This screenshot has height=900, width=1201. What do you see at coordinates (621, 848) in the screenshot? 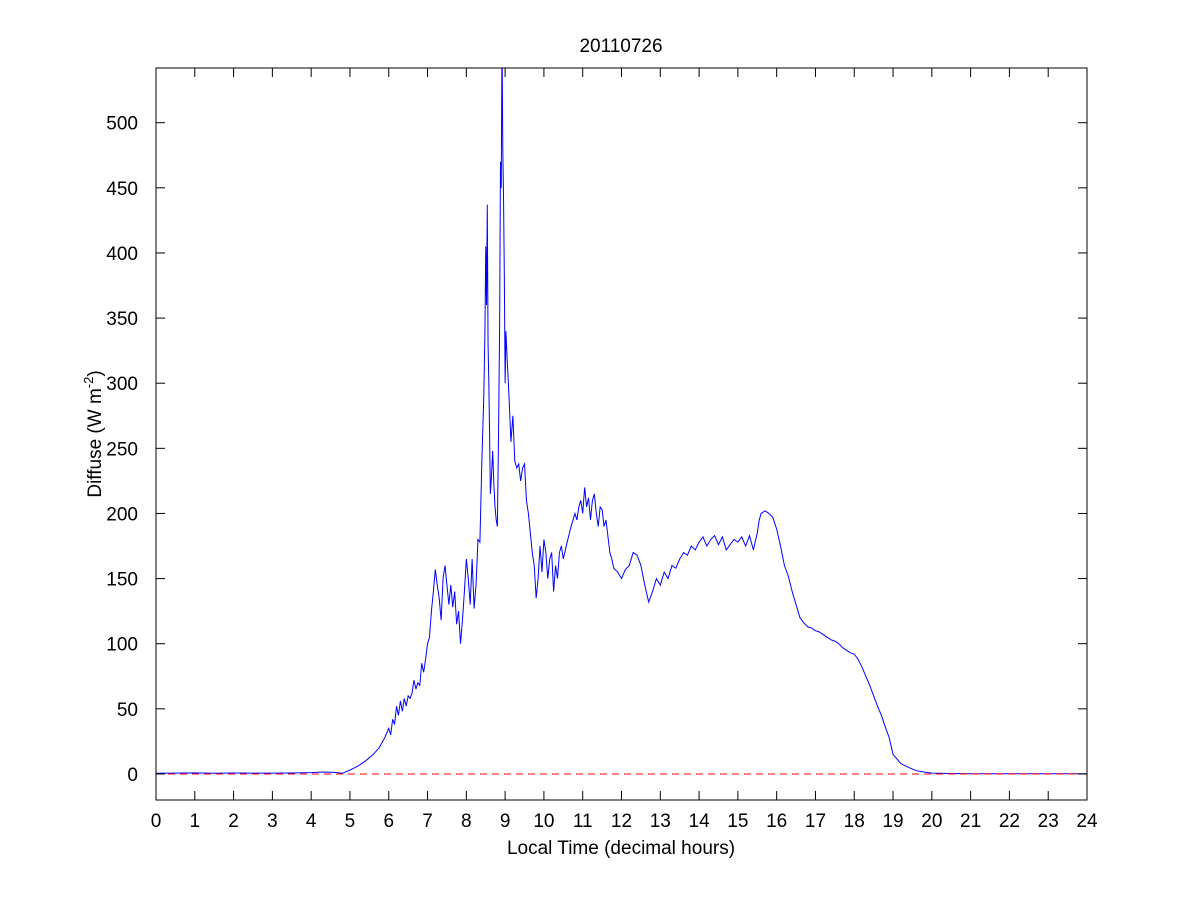
I see `x-axis-title: Local Time (decimal hours)` at bounding box center [621, 848].